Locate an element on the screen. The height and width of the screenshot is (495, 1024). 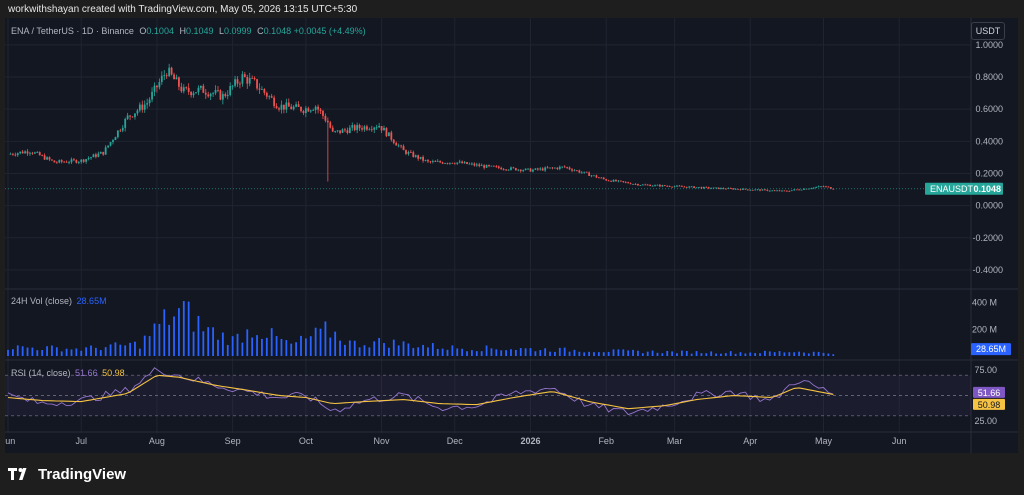
x-tick-label: Apr is located at coordinates (750, 441).